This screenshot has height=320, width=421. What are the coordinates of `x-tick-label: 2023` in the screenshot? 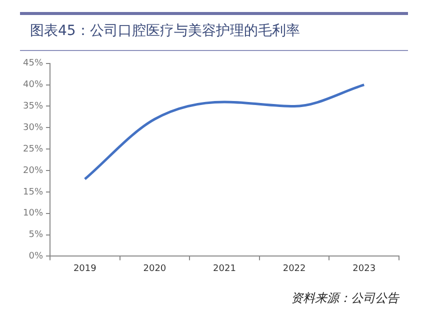 It's located at (364, 269).